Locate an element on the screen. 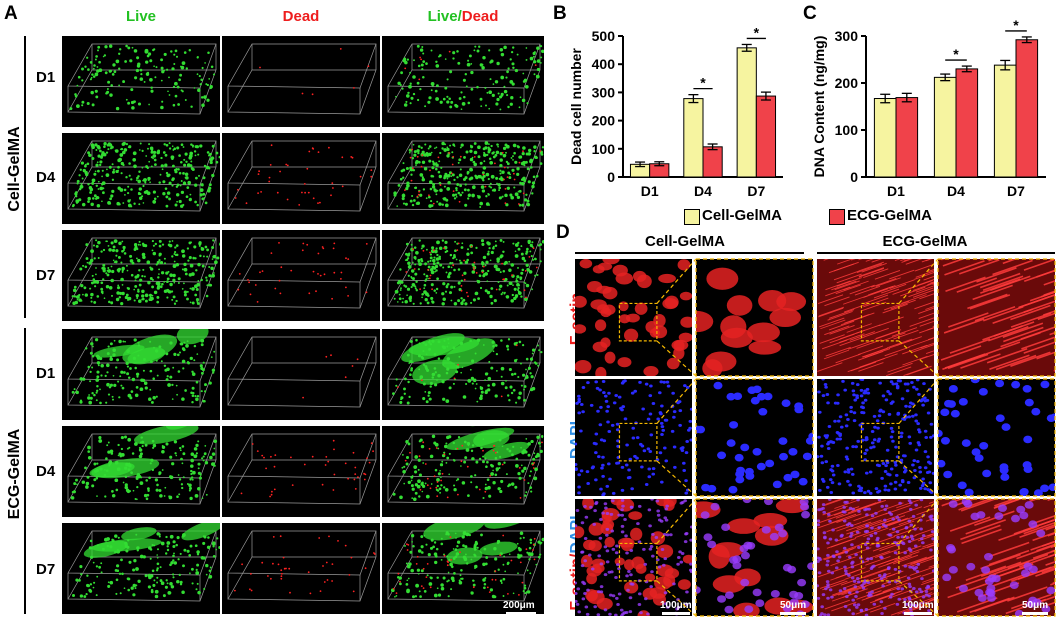 This screenshot has height=623, width=1059. scale-label-50um-cell: 50μm is located at coordinates (793, 606).